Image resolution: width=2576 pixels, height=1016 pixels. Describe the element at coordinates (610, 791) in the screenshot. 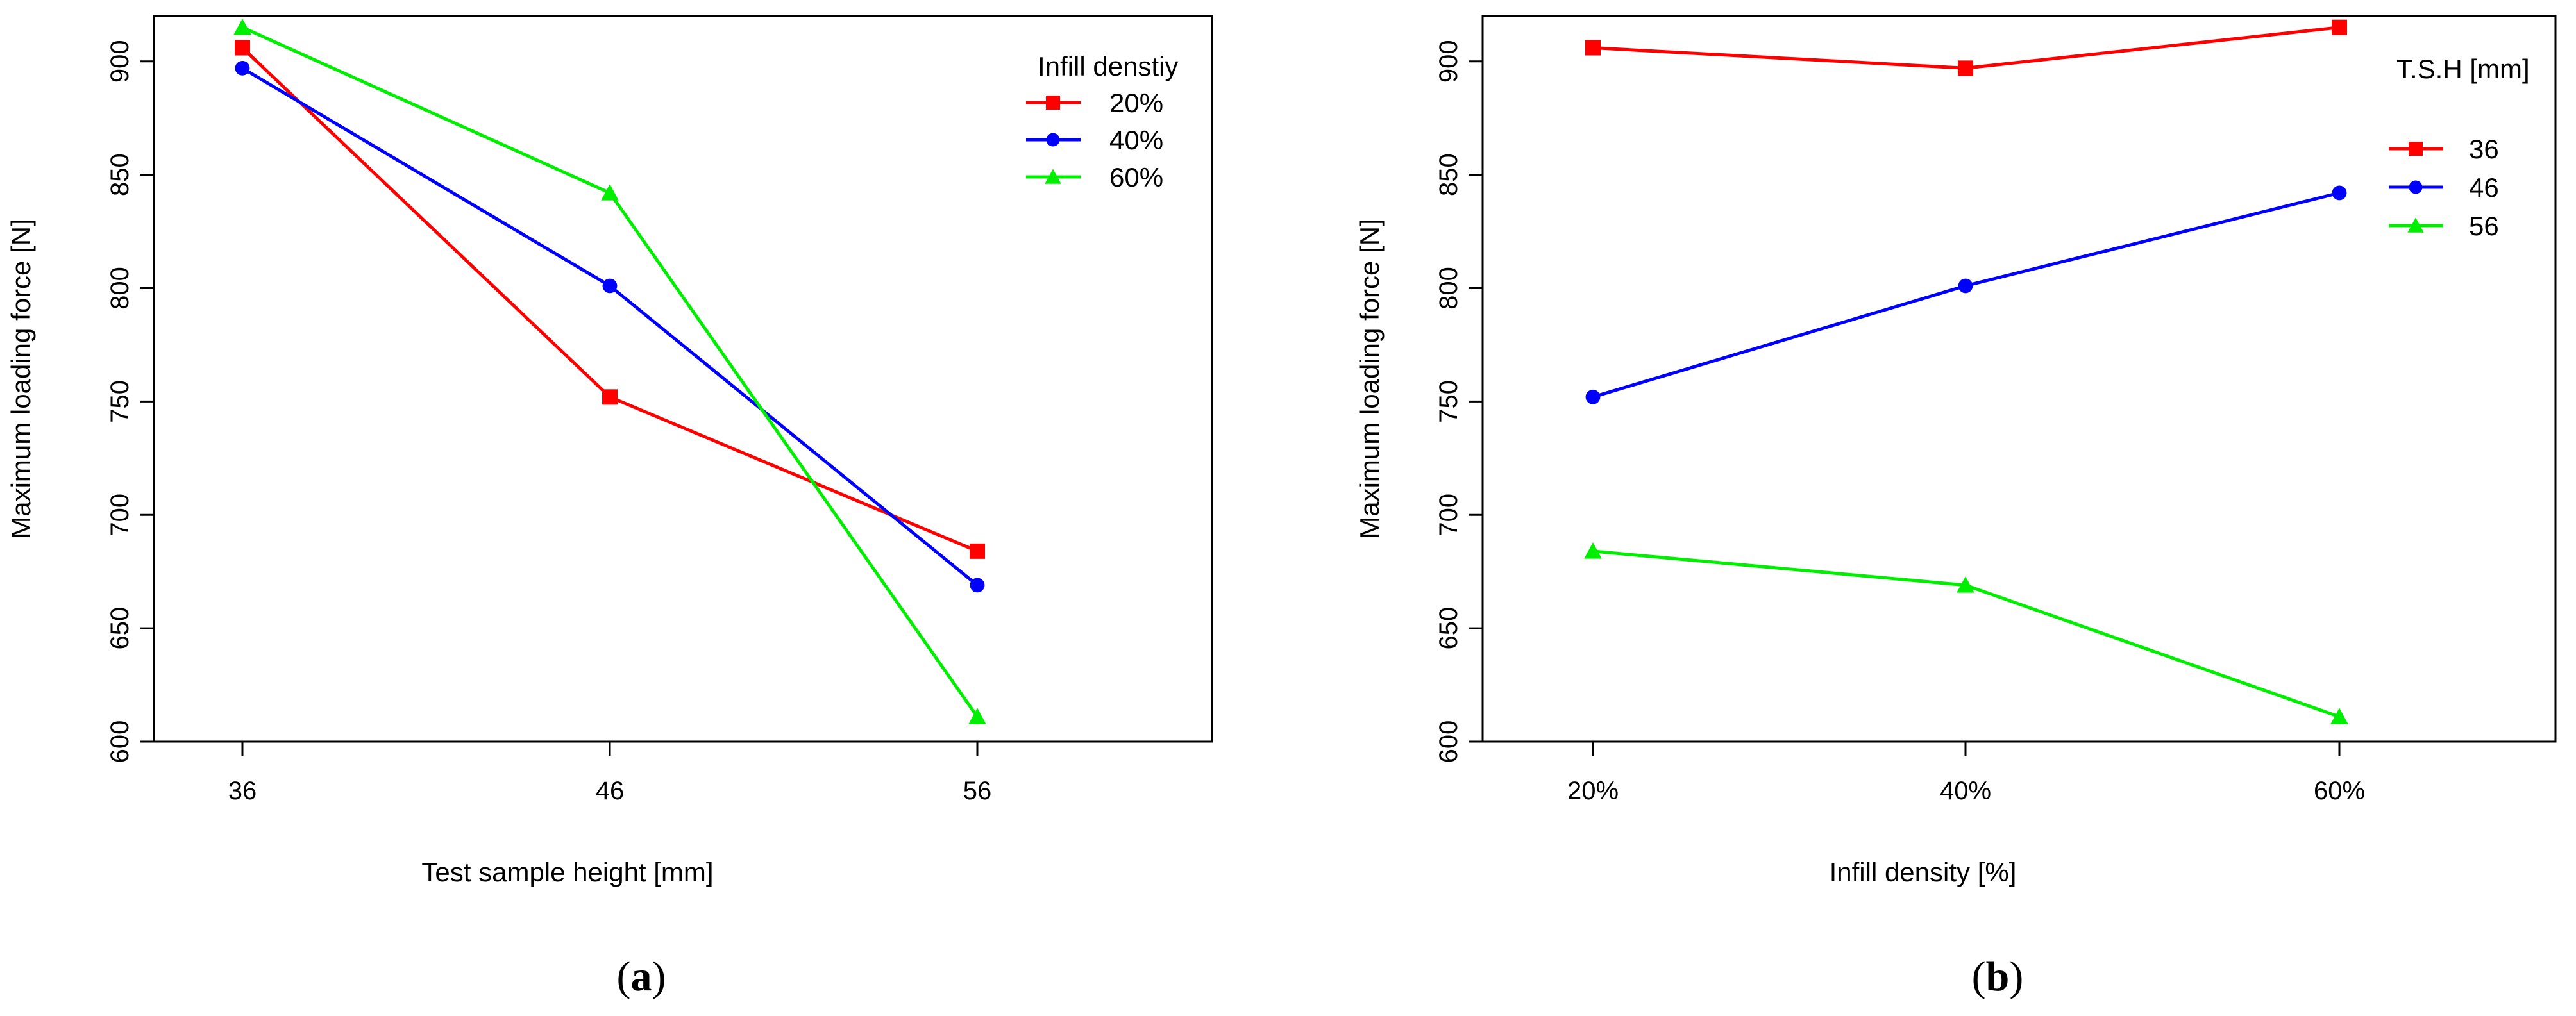

I see `x-tick-label: 46` at that location.